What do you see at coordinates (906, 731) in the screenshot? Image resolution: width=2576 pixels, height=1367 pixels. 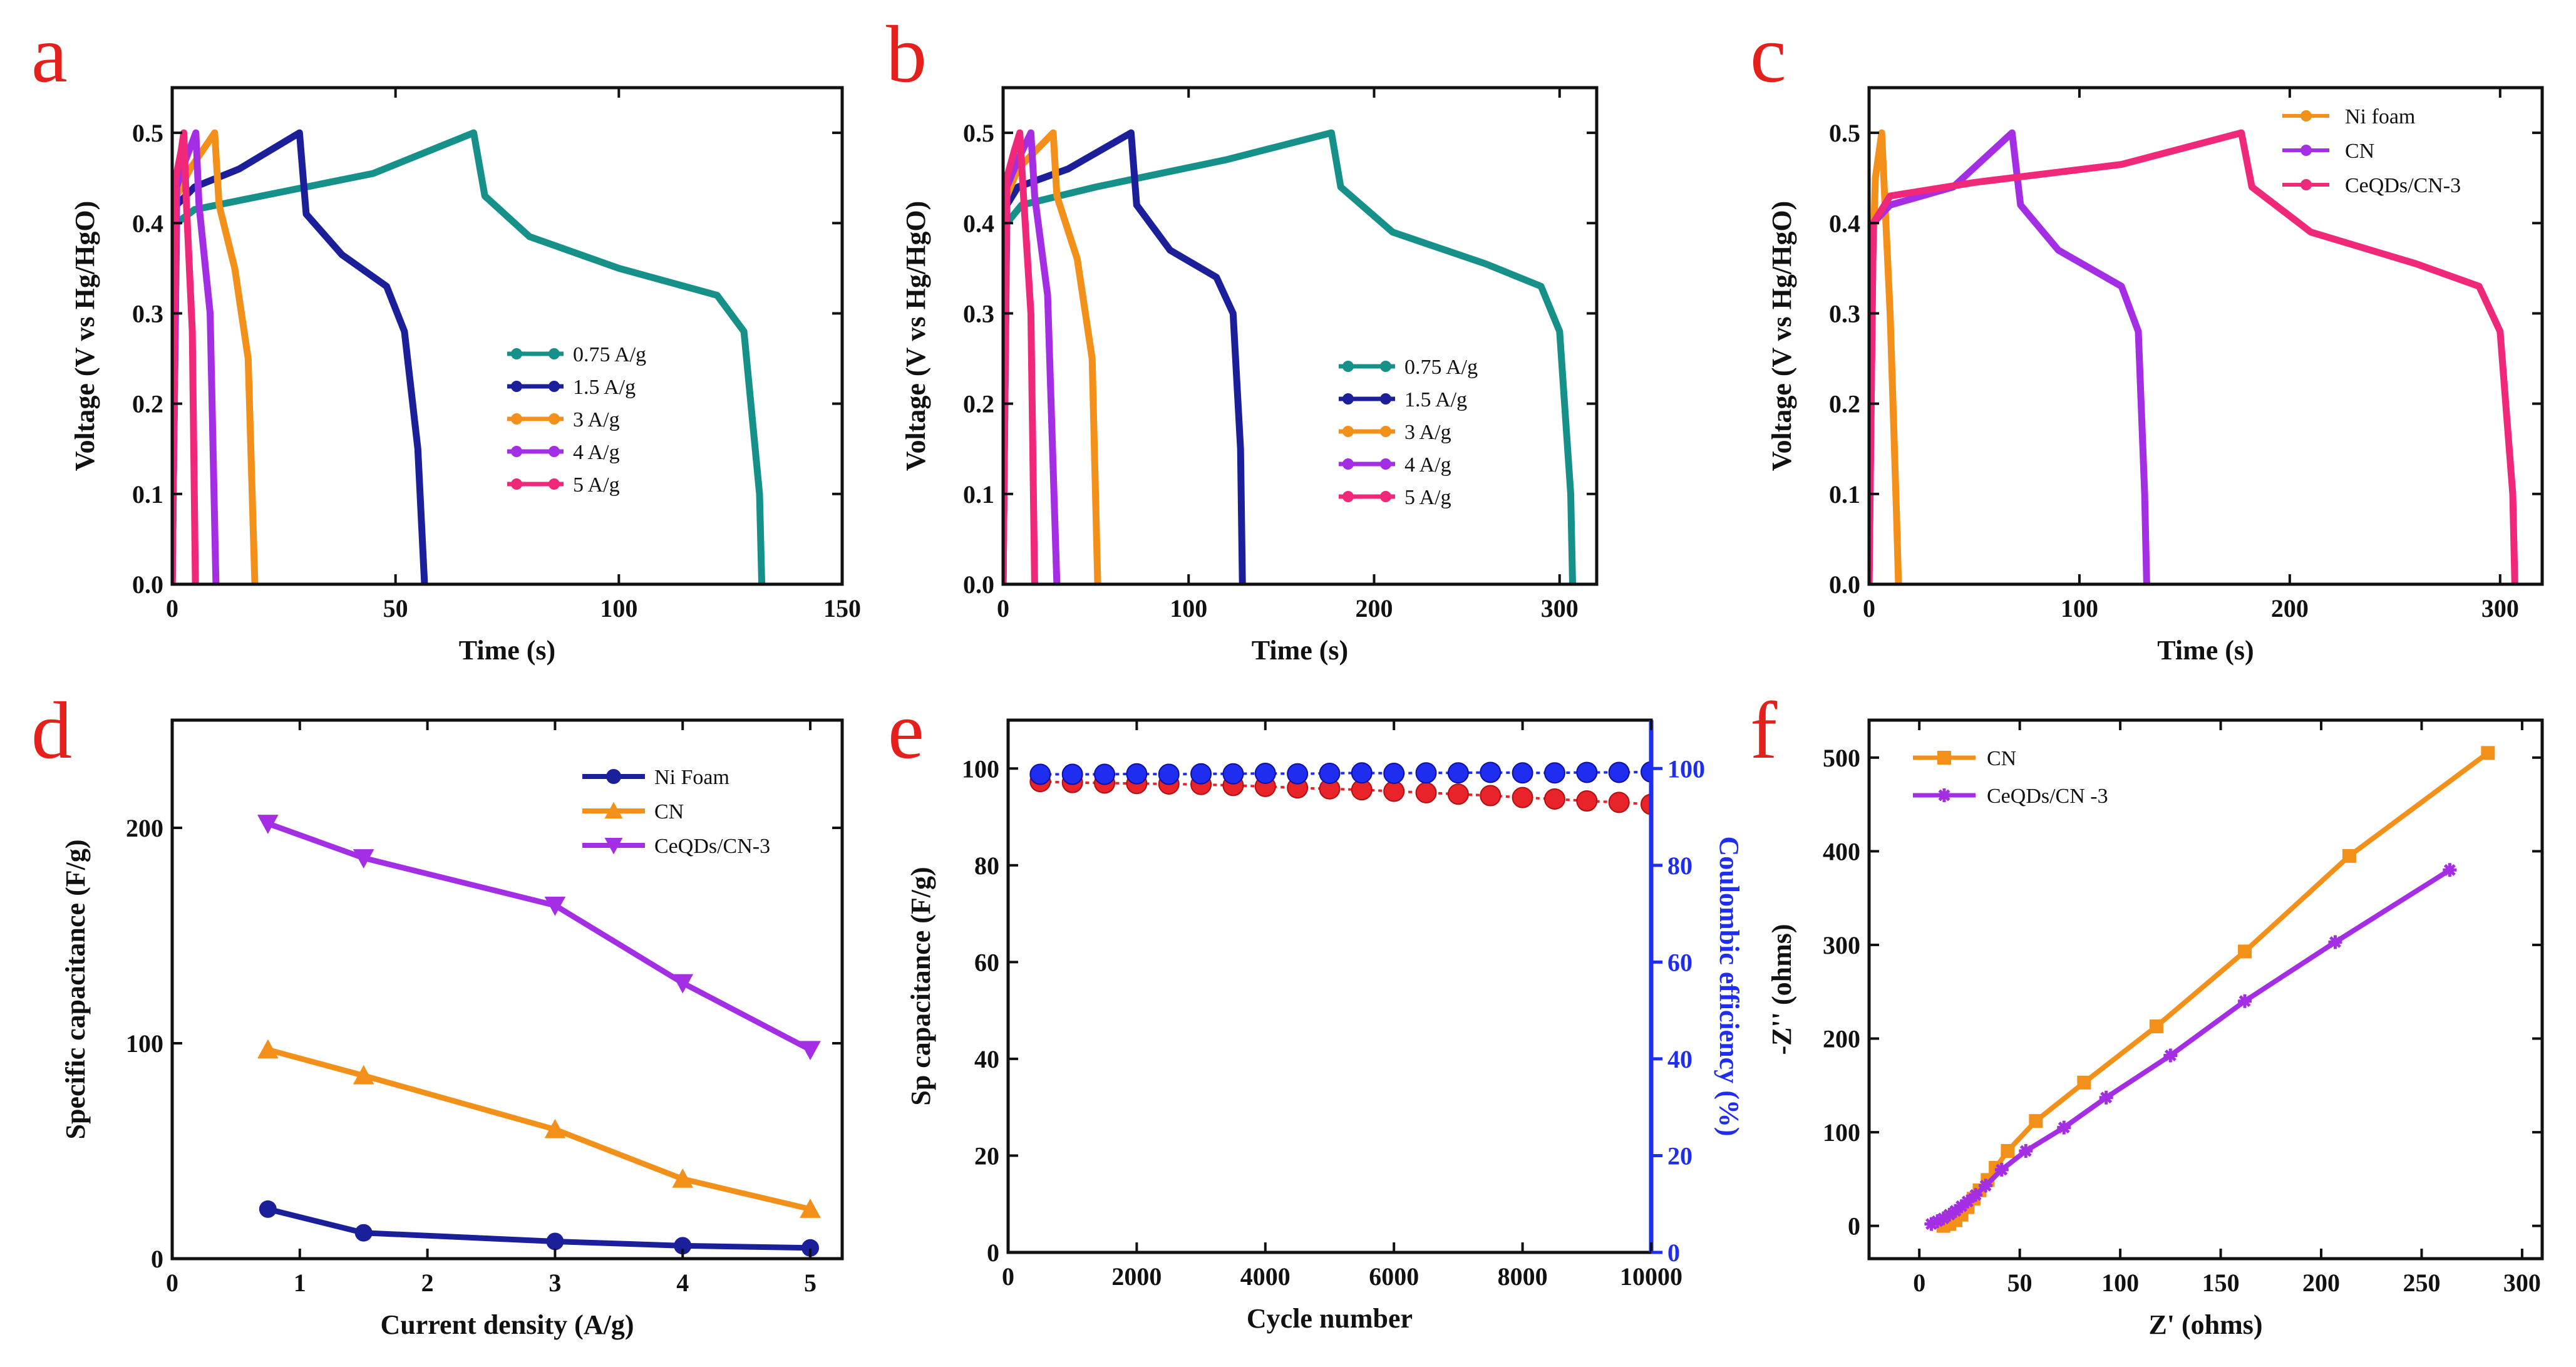 I see `panel-letter: e` at bounding box center [906, 731].